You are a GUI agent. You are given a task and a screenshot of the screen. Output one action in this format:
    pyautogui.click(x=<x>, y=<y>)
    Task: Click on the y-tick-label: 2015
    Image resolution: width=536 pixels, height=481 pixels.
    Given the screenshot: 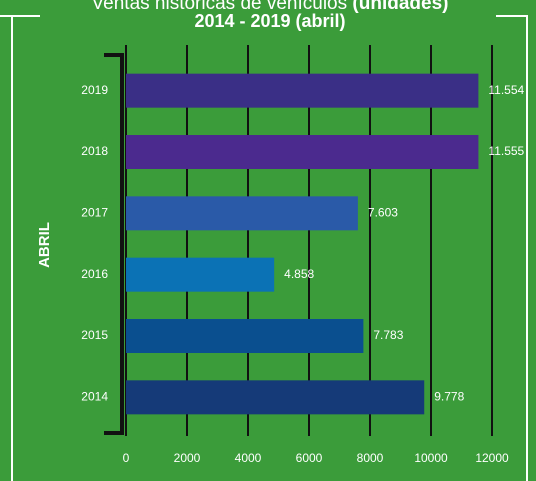 What is the action you would take?
    pyautogui.click(x=94, y=335)
    